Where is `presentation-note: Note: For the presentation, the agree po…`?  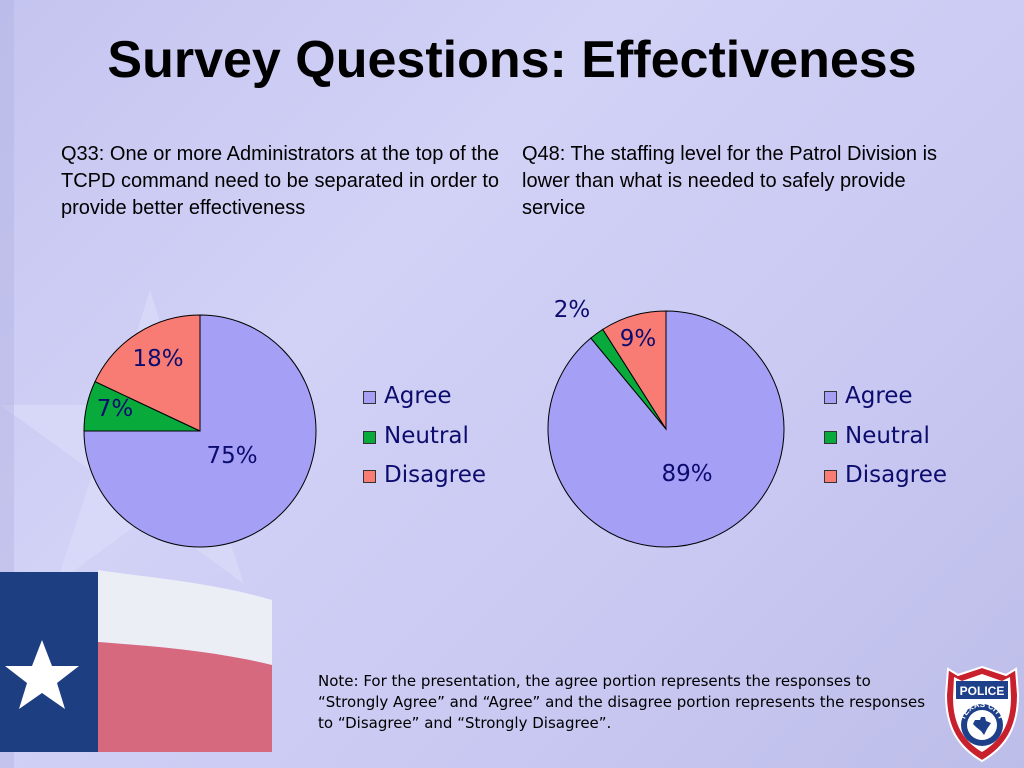 presentation-note: Note: For the presentation, the agree po… is located at coordinates (622, 702).